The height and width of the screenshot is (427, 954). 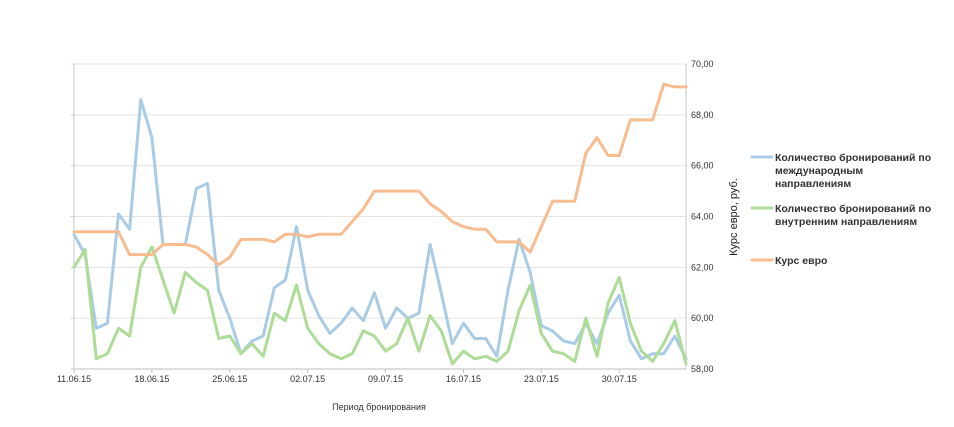 I want to click on y-axis-tick-labels: 58,00 60,00 62,00 64,00 66,00 68,00 70,00, so click(x=702, y=216).